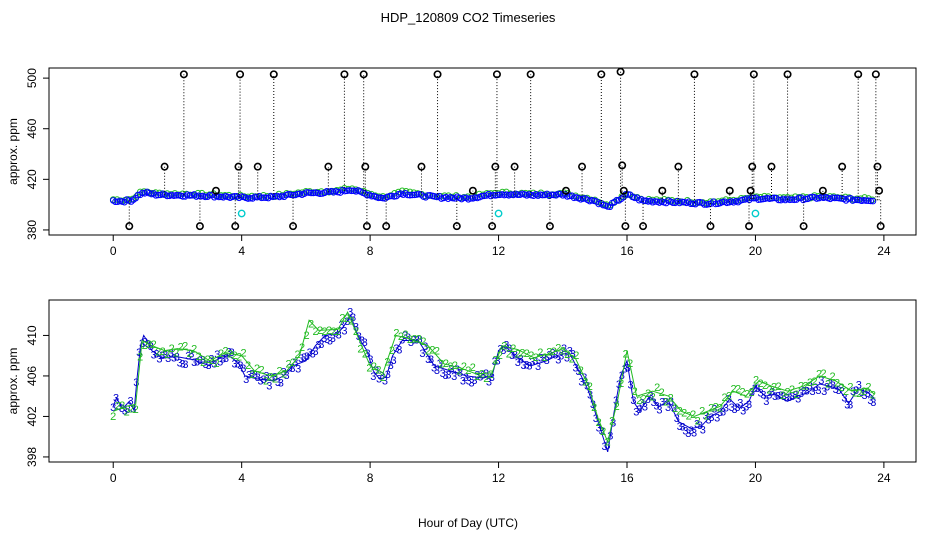  I want to click on y-tick-label: 406, so click(32, 376).